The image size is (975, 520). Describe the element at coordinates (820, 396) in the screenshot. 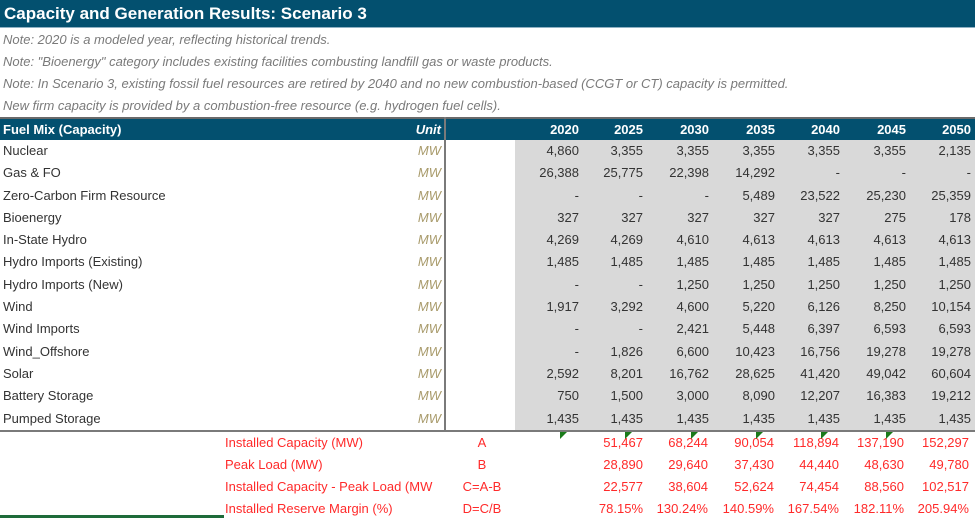

I see `value-cell: 12,207` at that location.